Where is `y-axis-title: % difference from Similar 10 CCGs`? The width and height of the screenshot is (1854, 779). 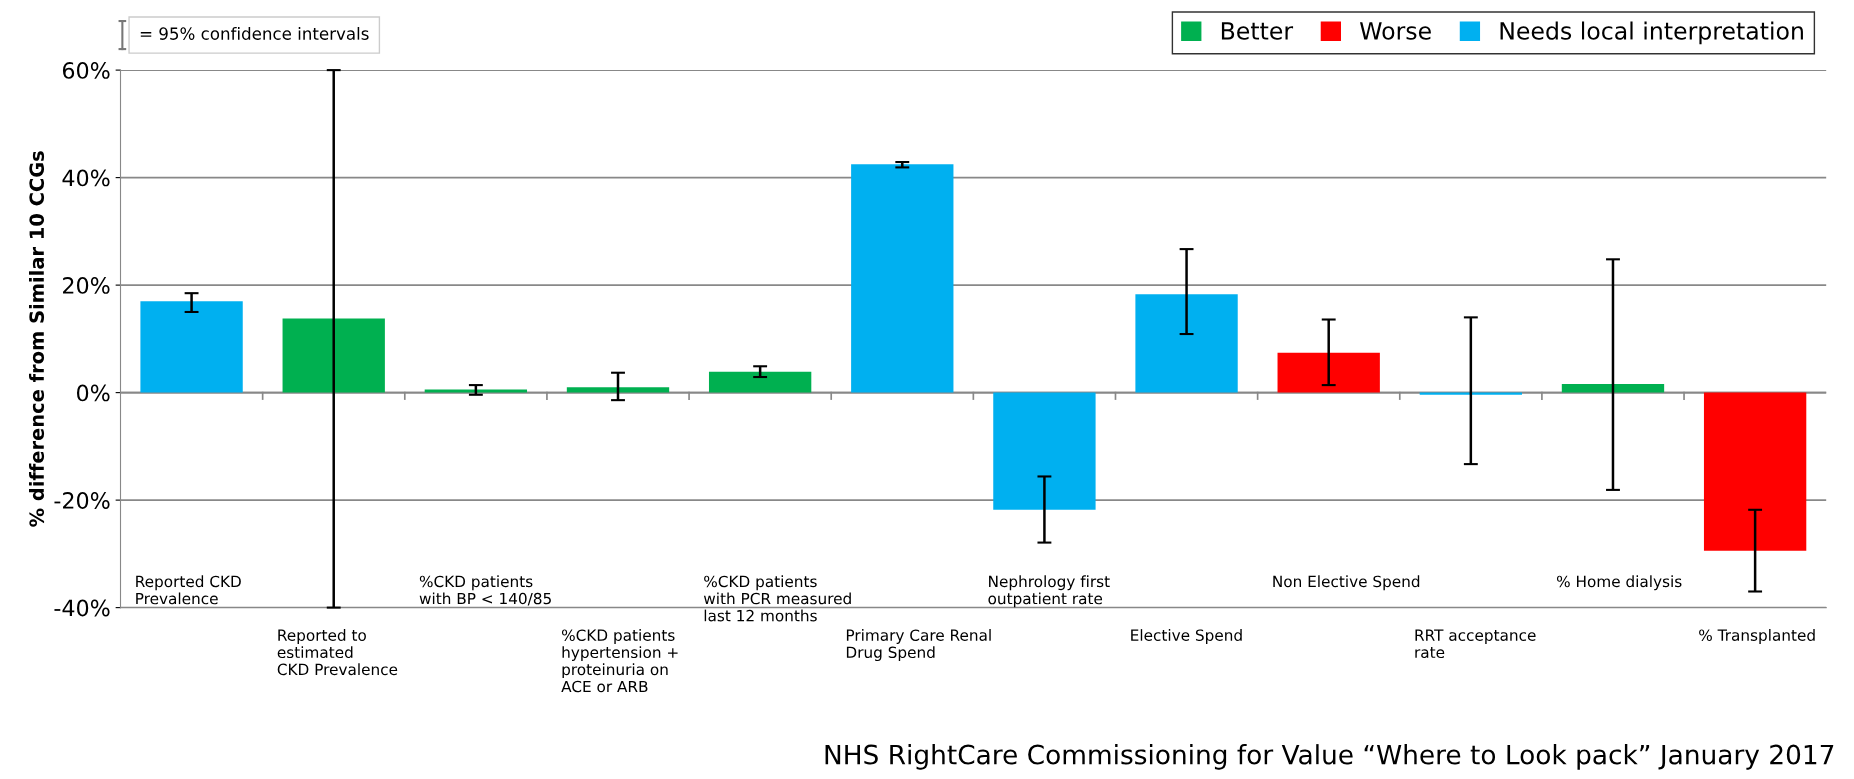
y-axis-title: % difference from Similar 10 CCGs is located at coordinates (37, 339).